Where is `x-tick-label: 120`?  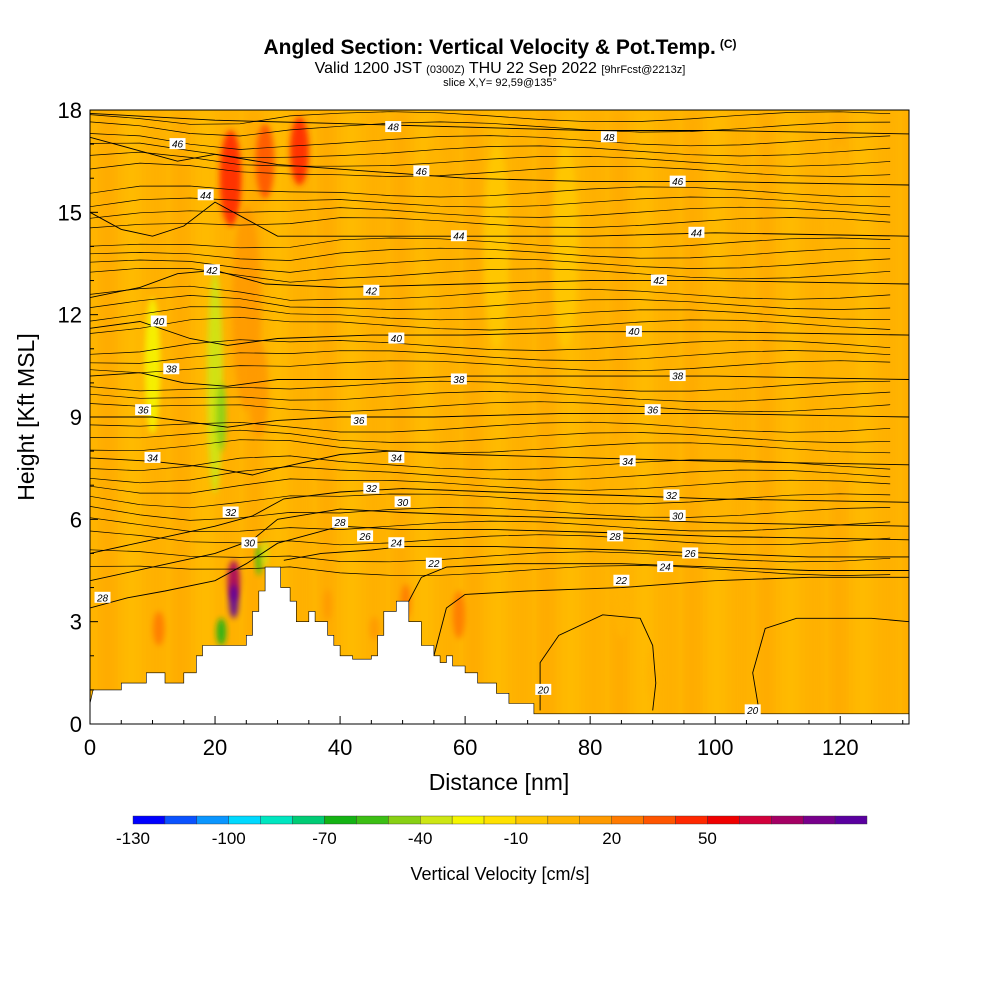
x-tick-label: 120 is located at coordinates (840, 747).